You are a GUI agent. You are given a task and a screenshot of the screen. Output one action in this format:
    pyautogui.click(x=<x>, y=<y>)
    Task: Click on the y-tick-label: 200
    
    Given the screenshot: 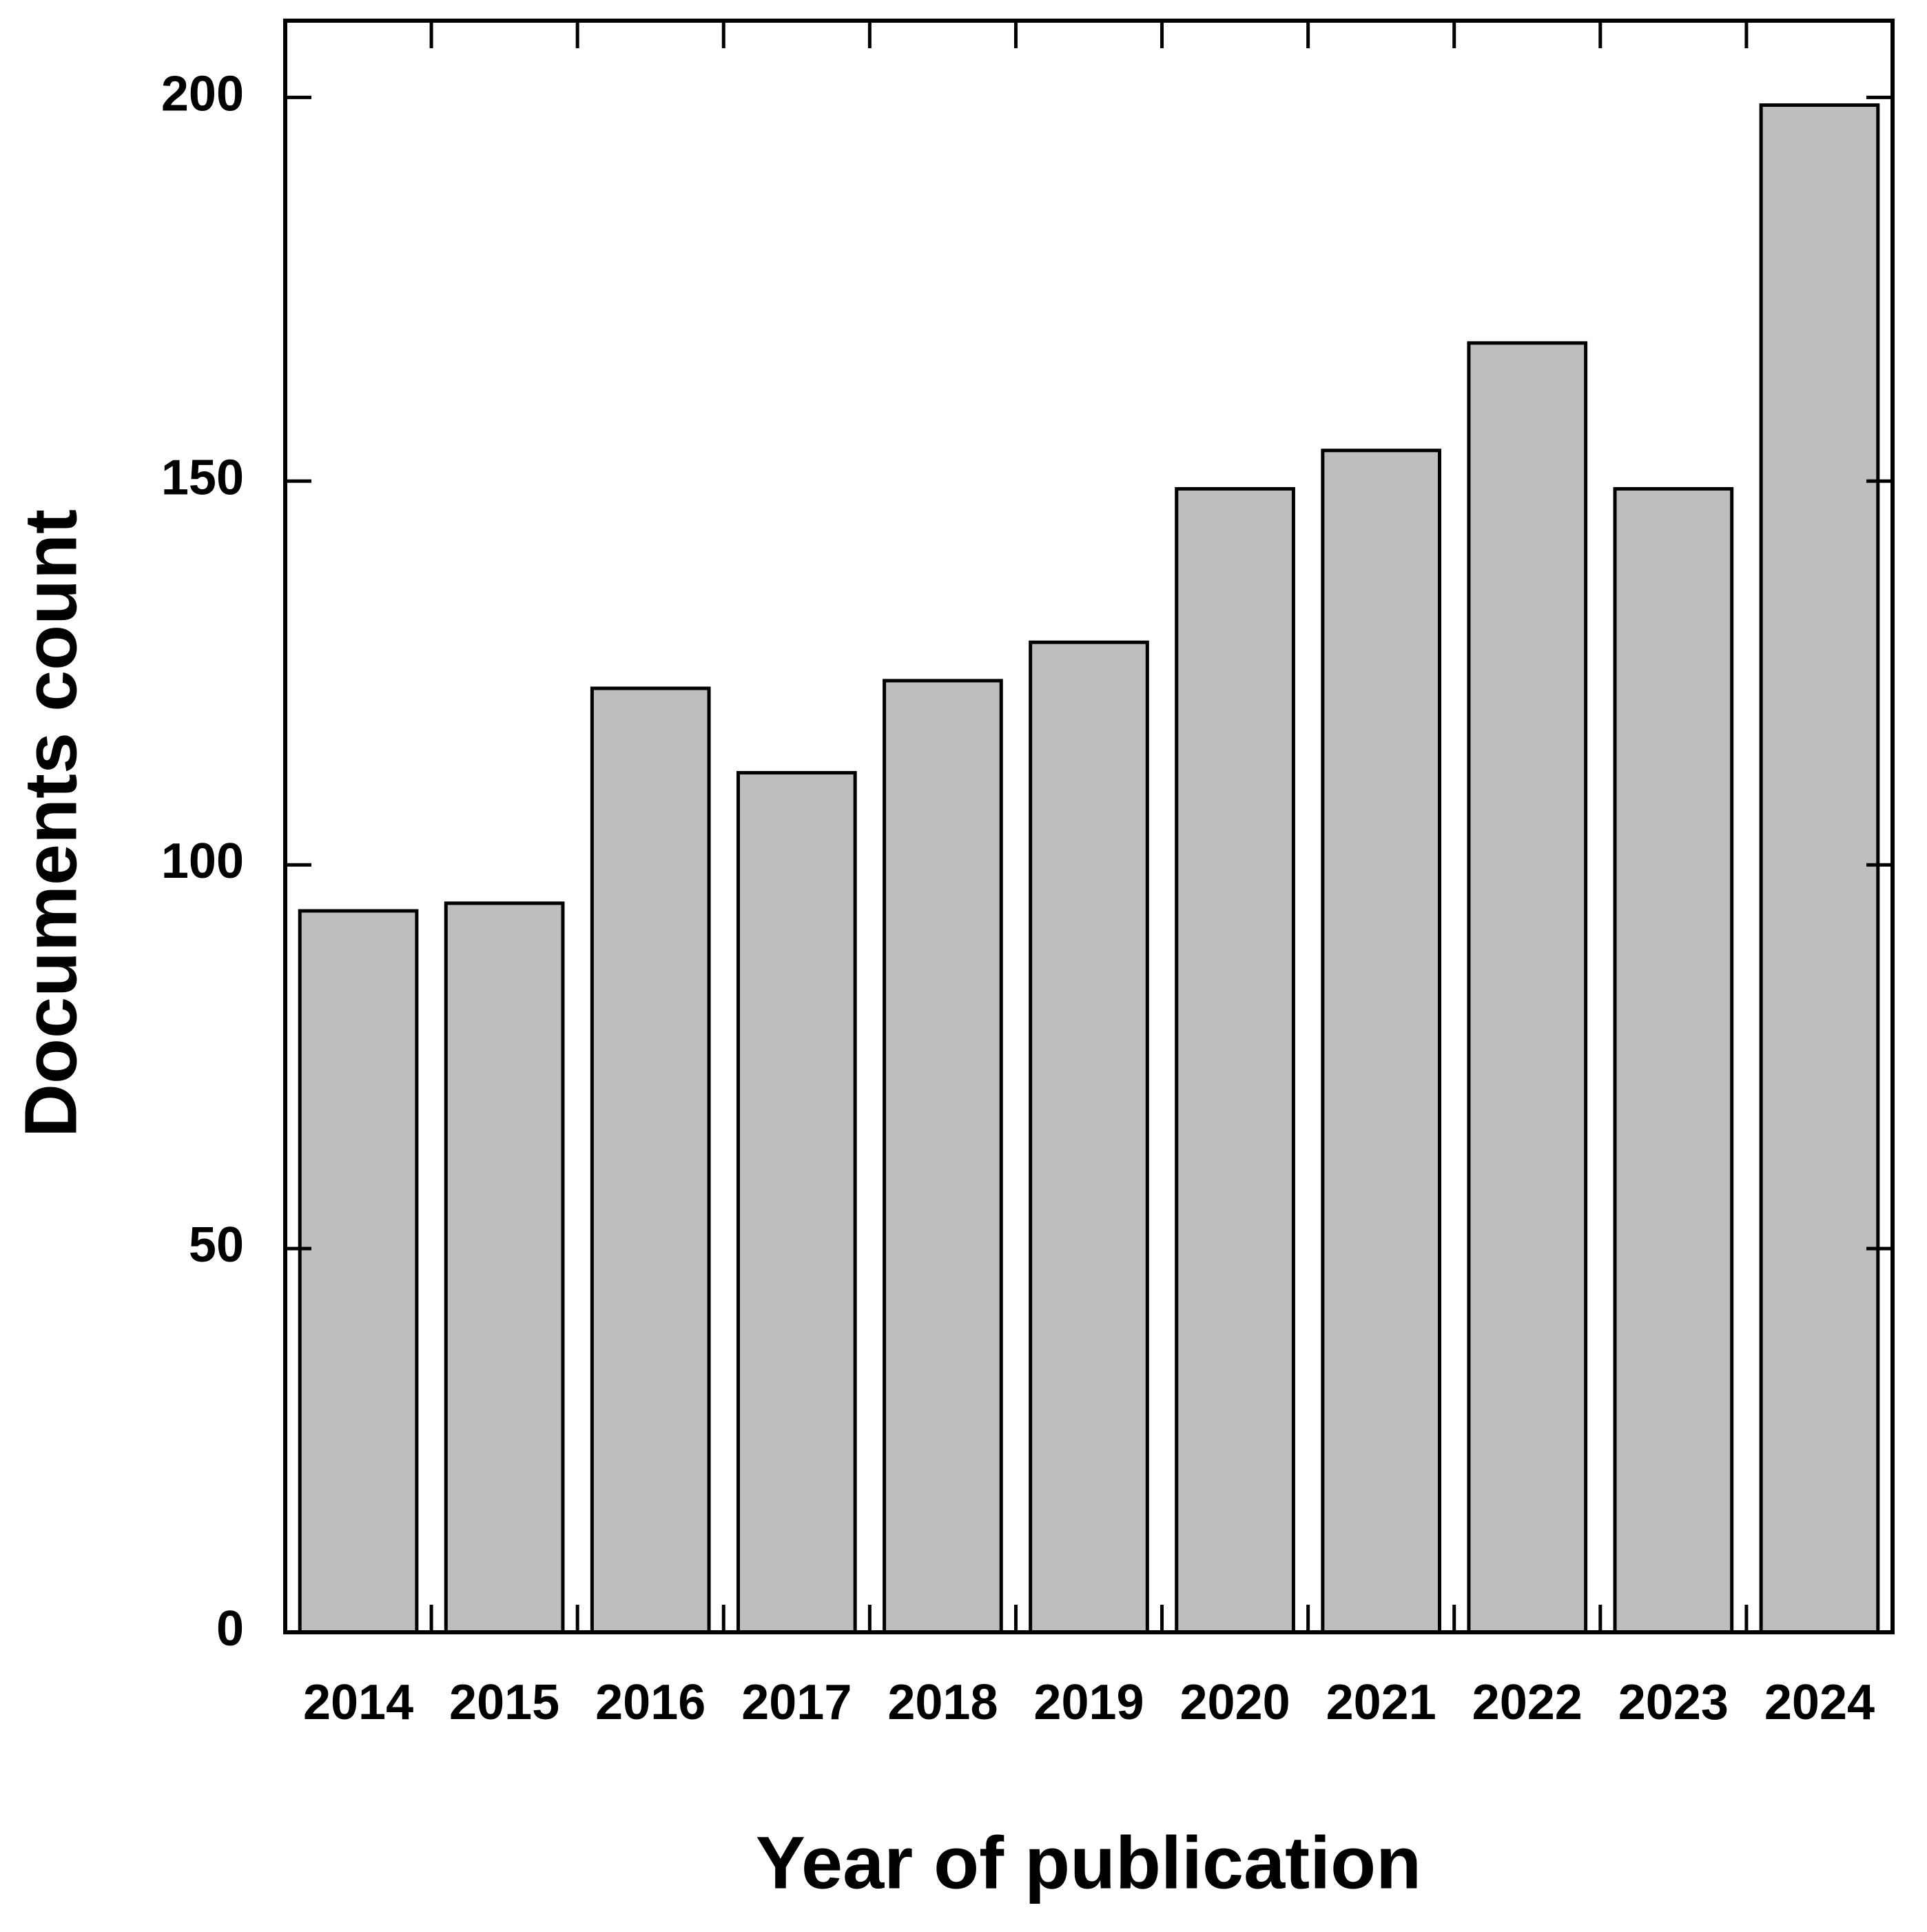 What is the action you would take?
    pyautogui.click(x=202, y=93)
    